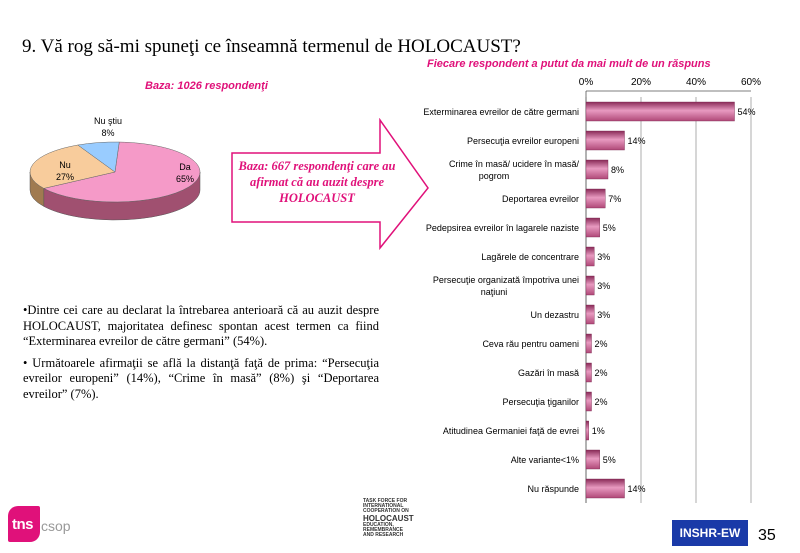 This screenshot has height=553, width=800. What do you see at coordinates (641, 82) in the screenshot?
I see `x-tick-label: 20%` at bounding box center [641, 82].